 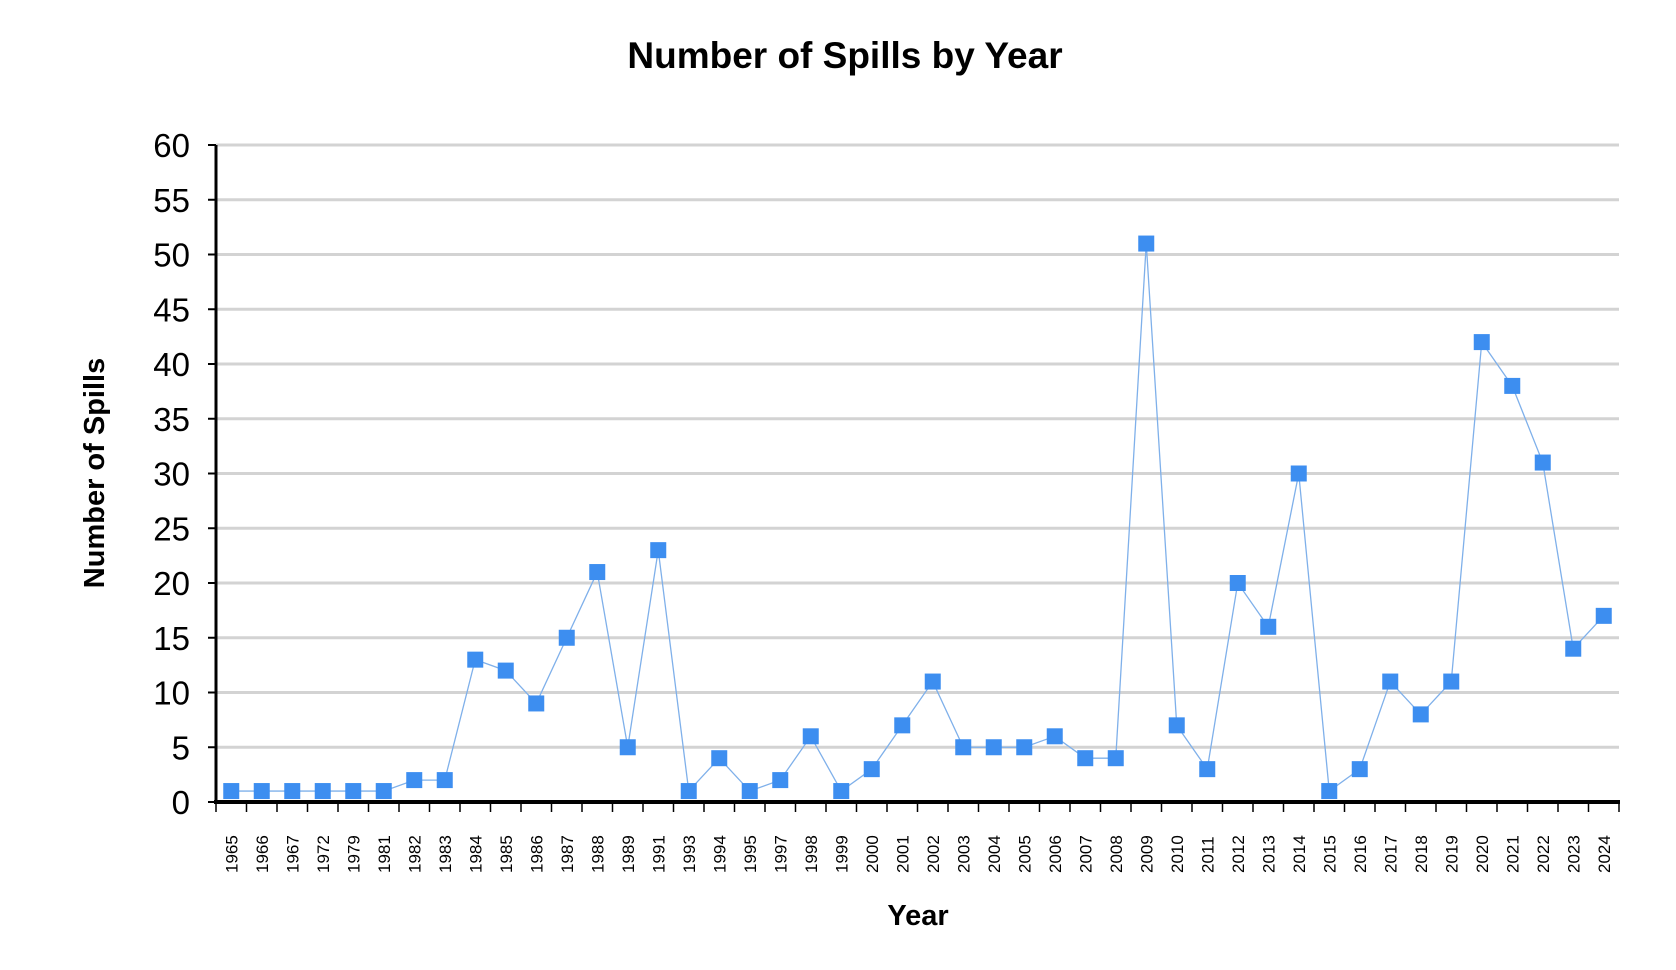 I want to click on y-tick-label: 60, so click(x=171, y=145).